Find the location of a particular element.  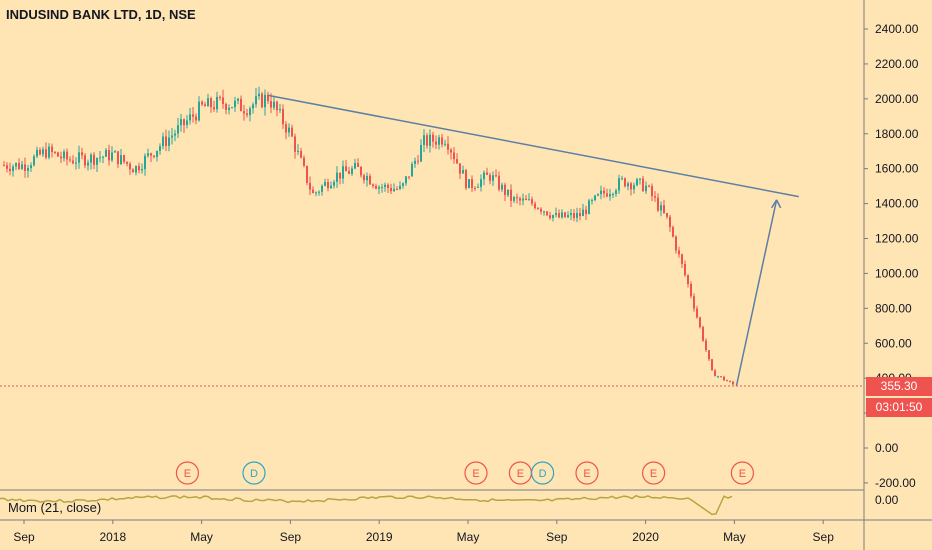

indicator-legend: Mom (21, close) is located at coordinates (55, 507).